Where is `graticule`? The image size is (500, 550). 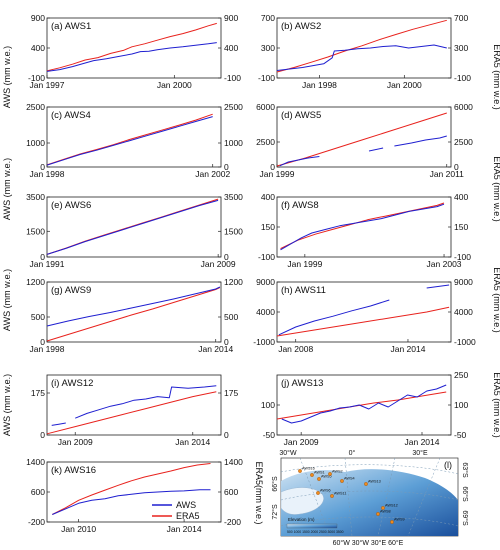 graticule is located at coordinates (369, 497).